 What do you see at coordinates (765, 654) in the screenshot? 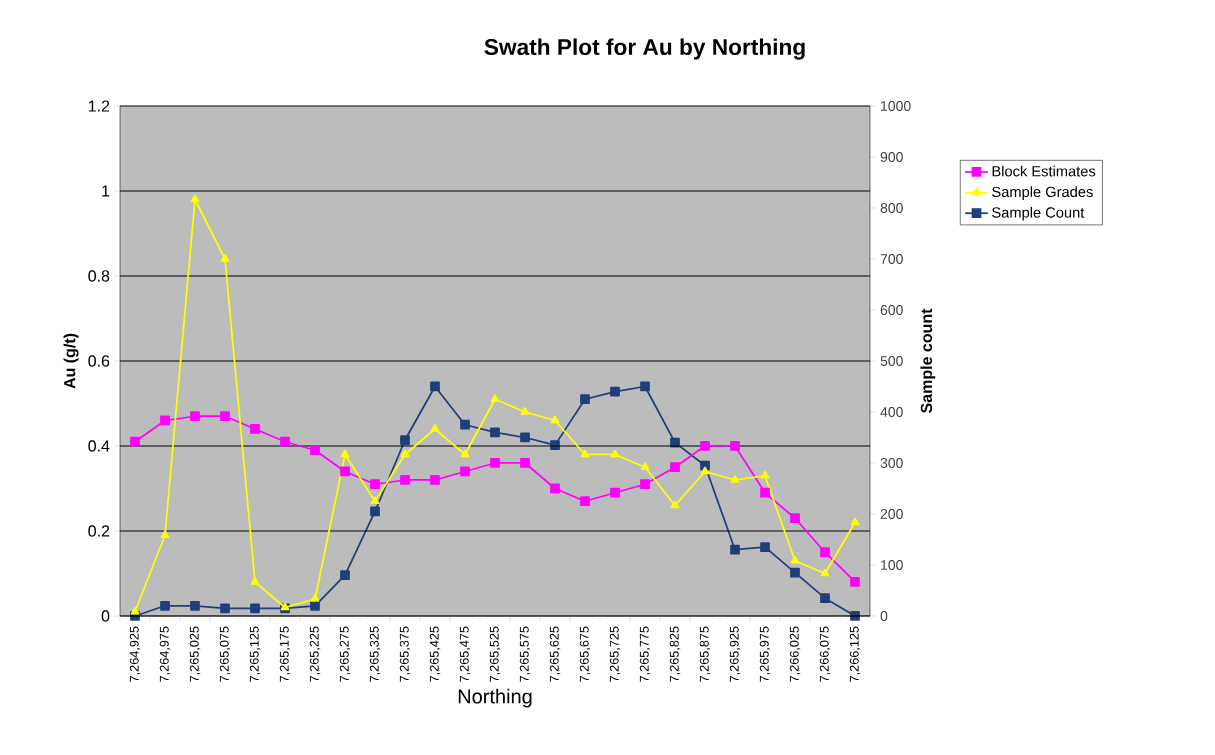
I see `x-tick-label: 7,265,975` at bounding box center [765, 654].